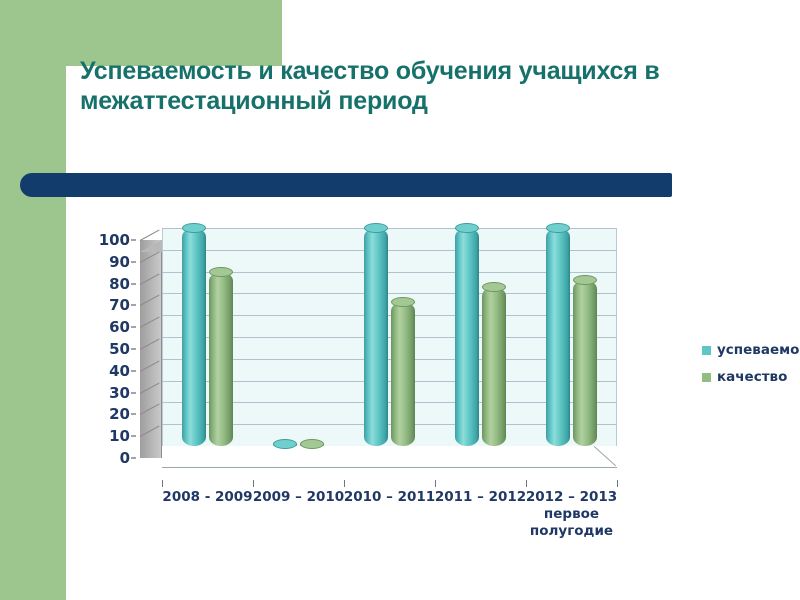 Image resolution: width=800 pixels, height=600 pixels. I want to click on decorative-navy-rule, so click(346, 185).